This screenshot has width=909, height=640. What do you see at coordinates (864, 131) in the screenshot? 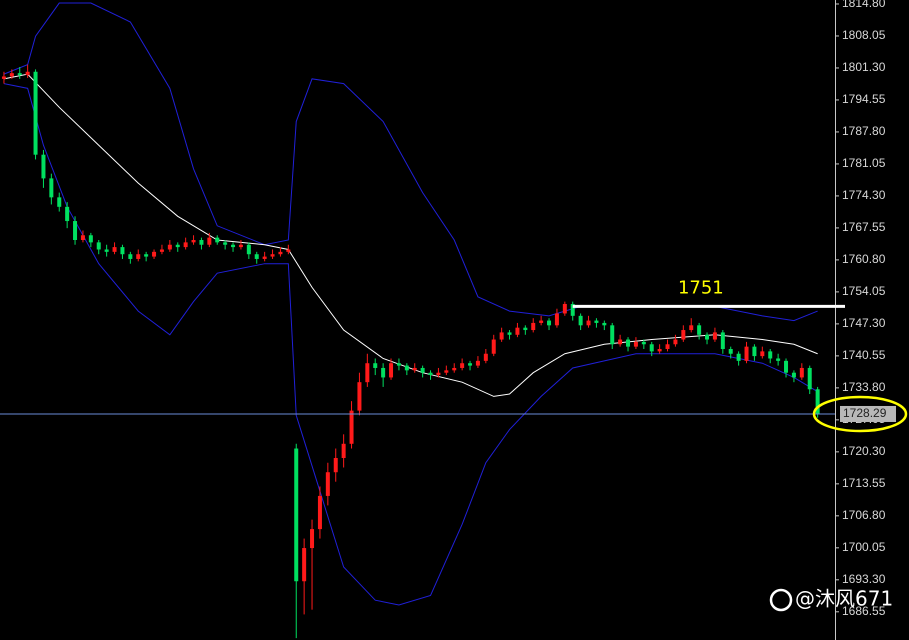
I see `y-tick-label: 1787.80` at bounding box center [864, 131].